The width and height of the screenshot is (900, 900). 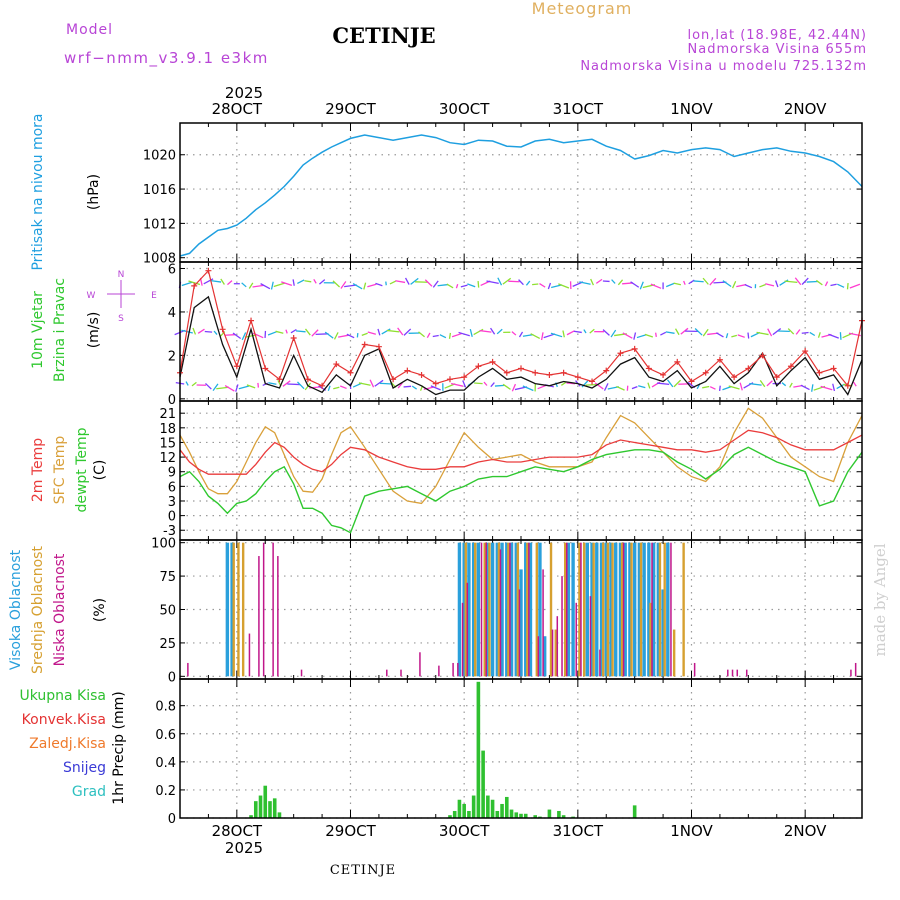 I want to click on wind-speed-line, so click(x=521, y=345).